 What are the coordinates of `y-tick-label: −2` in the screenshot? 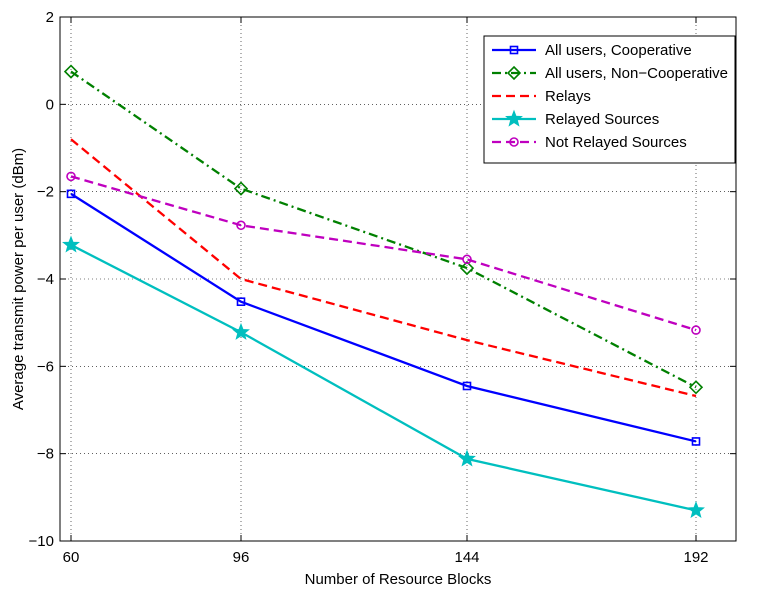 It's located at (45, 192).